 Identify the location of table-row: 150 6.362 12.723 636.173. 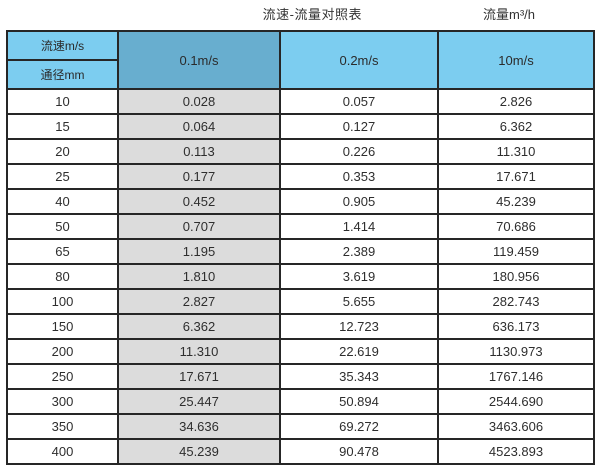
(300, 326).